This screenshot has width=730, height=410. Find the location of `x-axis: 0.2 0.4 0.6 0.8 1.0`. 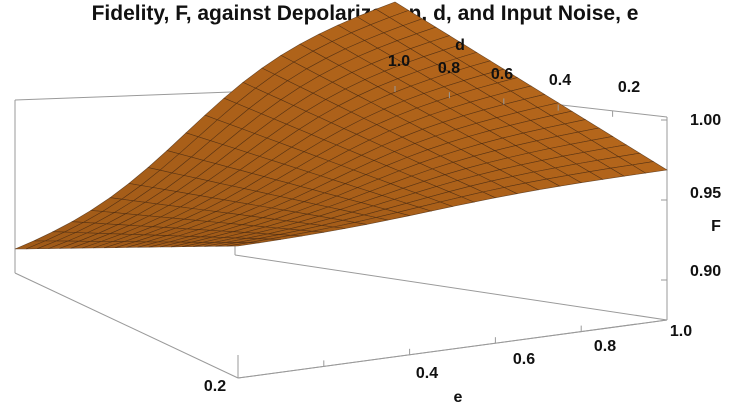

x-axis: 0.2 0.4 0.6 0.8 1.0 is located at coordinates (448, 359).